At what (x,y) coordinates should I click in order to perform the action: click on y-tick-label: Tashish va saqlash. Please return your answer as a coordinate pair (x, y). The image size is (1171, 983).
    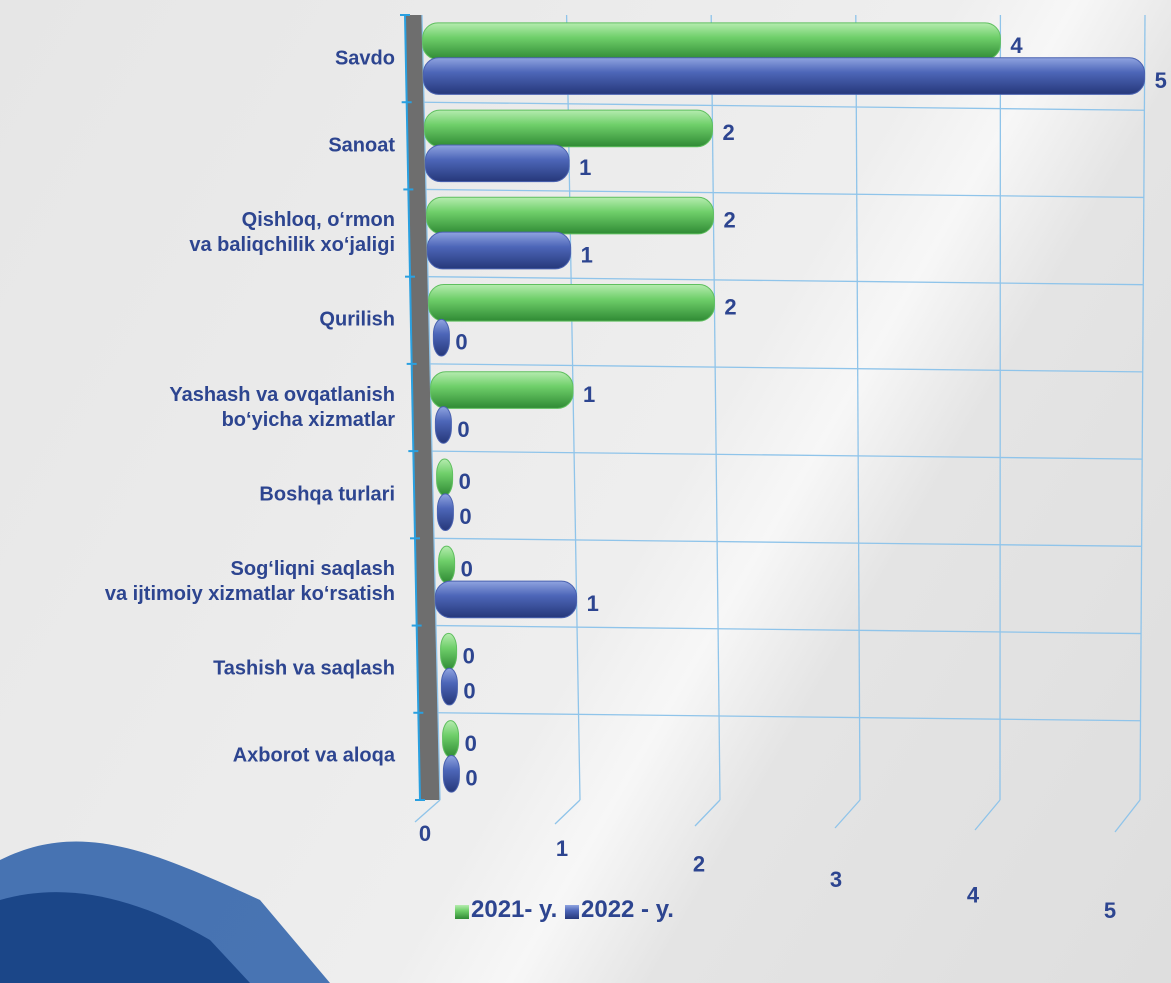
    Looking at the image, I should click on (304, 668).